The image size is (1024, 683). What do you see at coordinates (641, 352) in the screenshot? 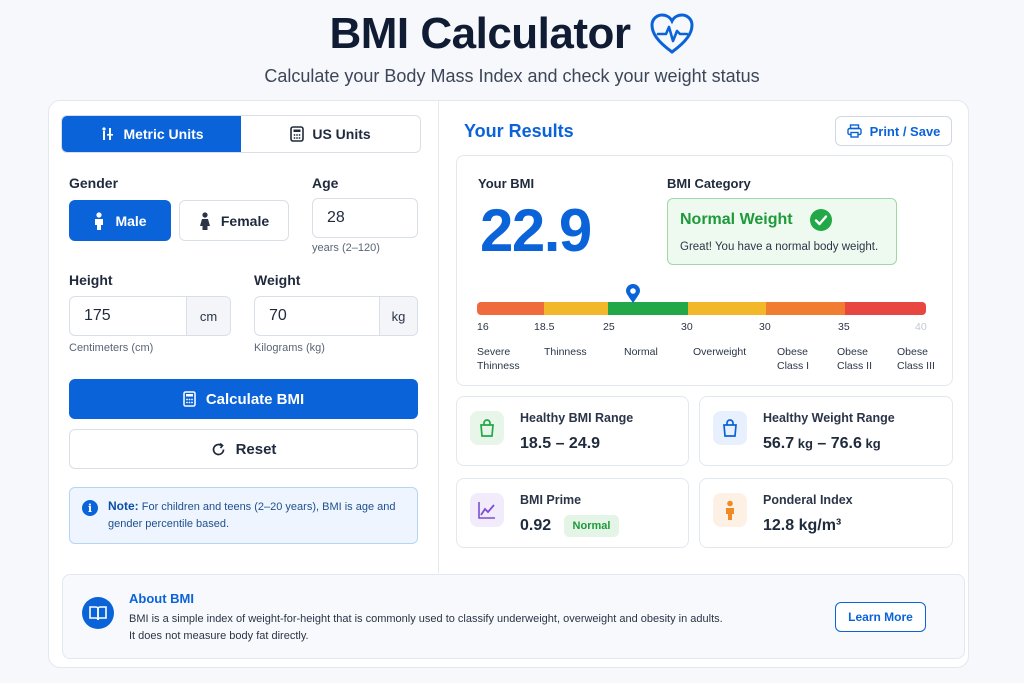
I see `scale-category-label: Normal` at bounding box center [641, 352].